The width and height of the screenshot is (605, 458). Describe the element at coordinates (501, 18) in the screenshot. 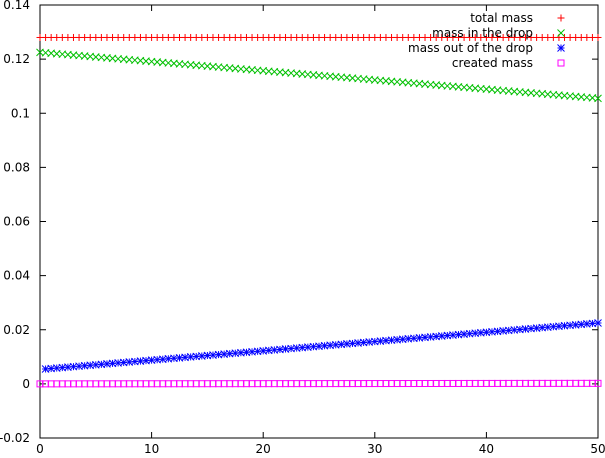

I see `legend-label: total mass` at that location.